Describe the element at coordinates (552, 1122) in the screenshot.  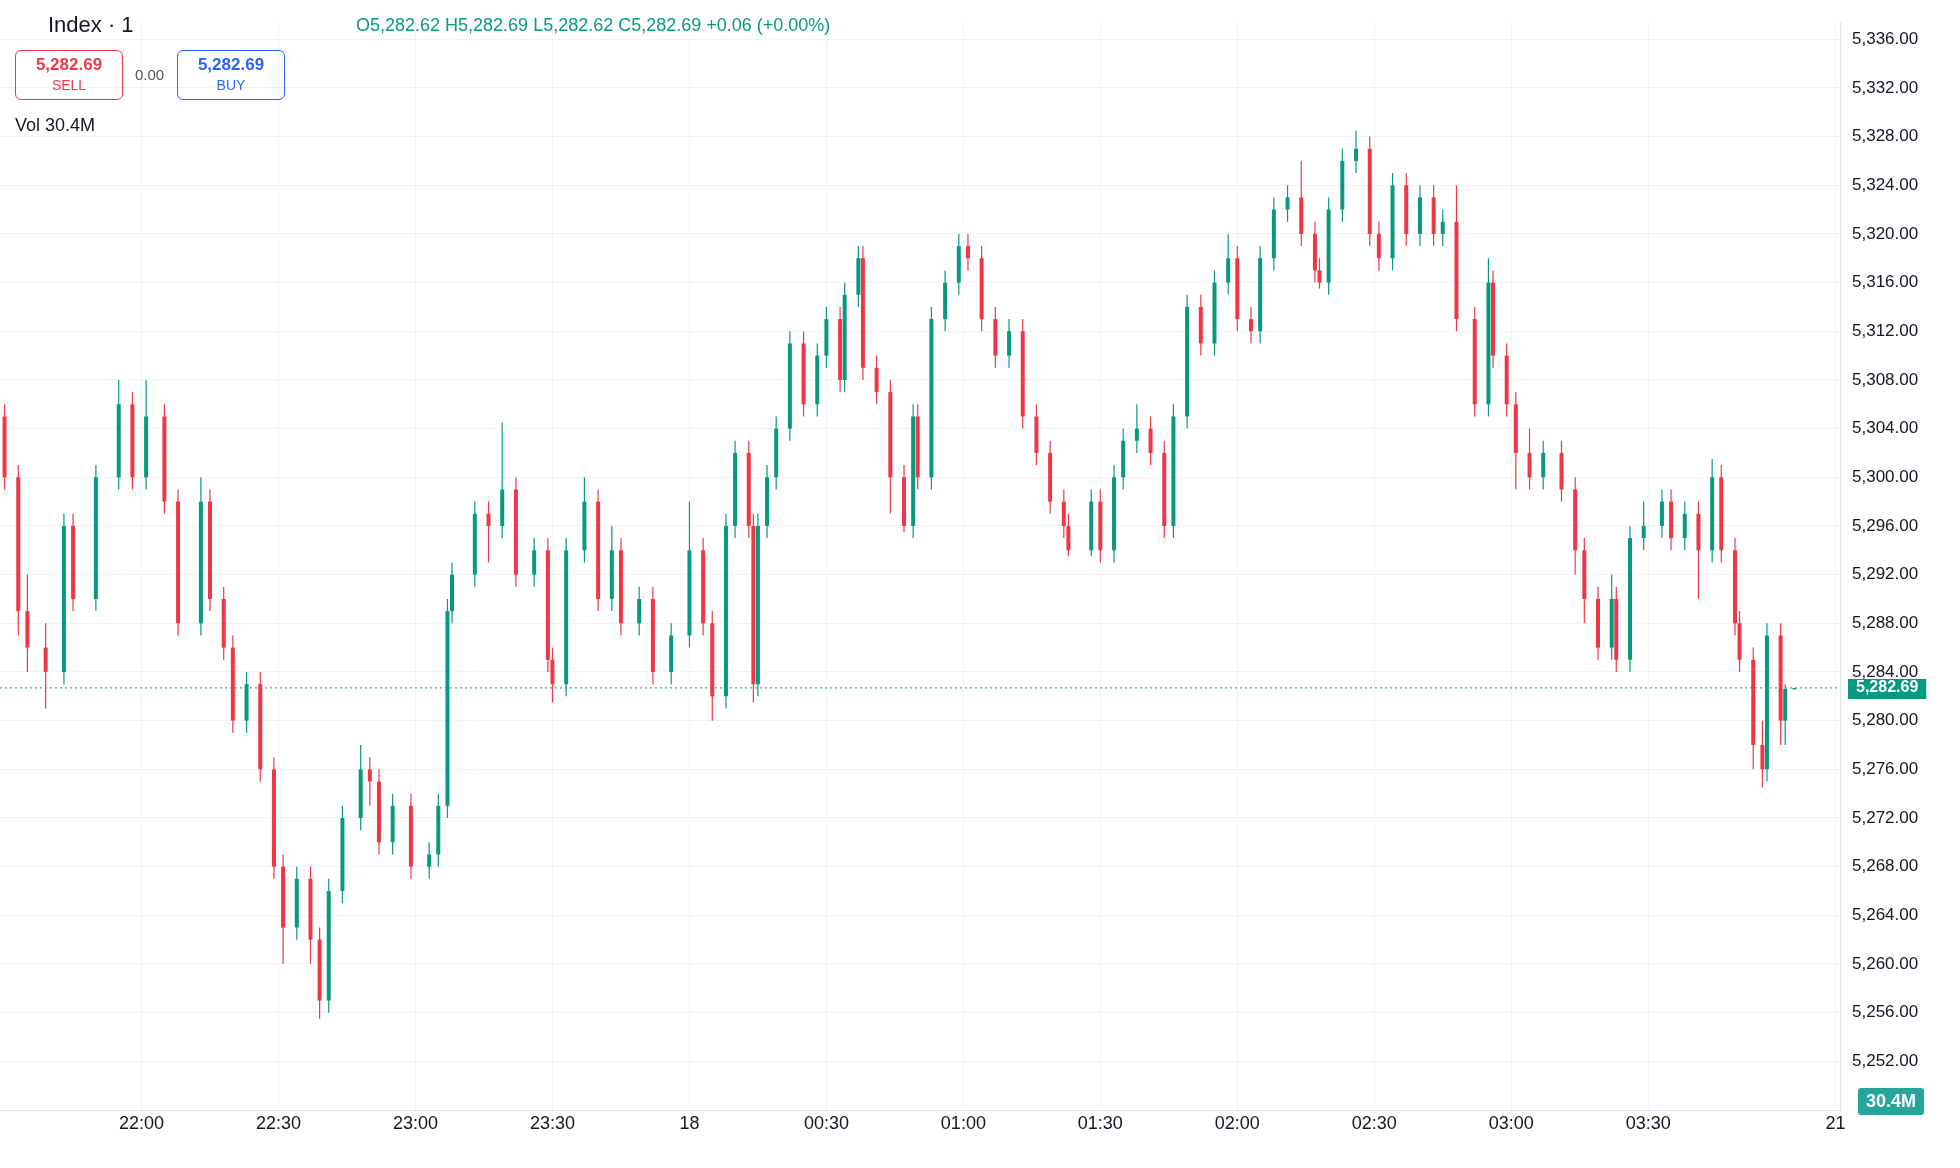
I see `x-tick-label: 23:30` at that location.